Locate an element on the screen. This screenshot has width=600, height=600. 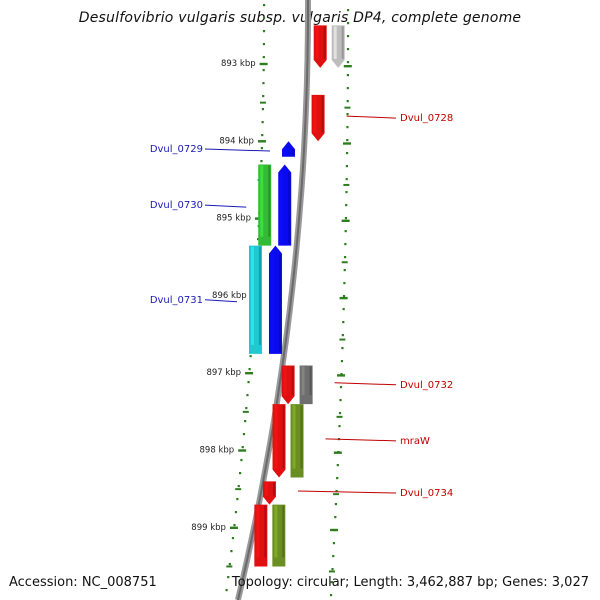
gene-label: Dvul_0729 is located at coordinates (176, 149).